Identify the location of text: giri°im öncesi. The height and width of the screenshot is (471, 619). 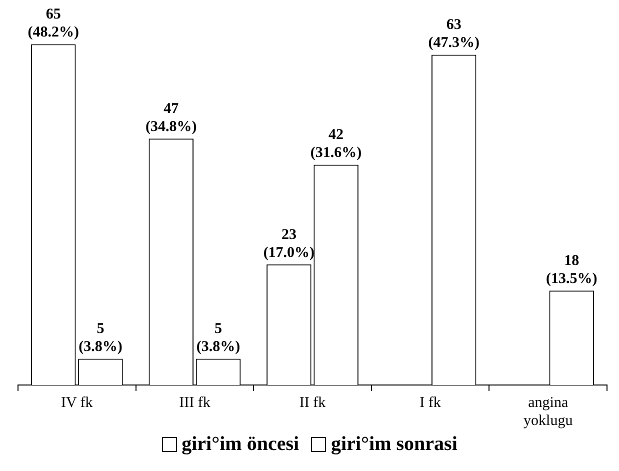
(241, 444).